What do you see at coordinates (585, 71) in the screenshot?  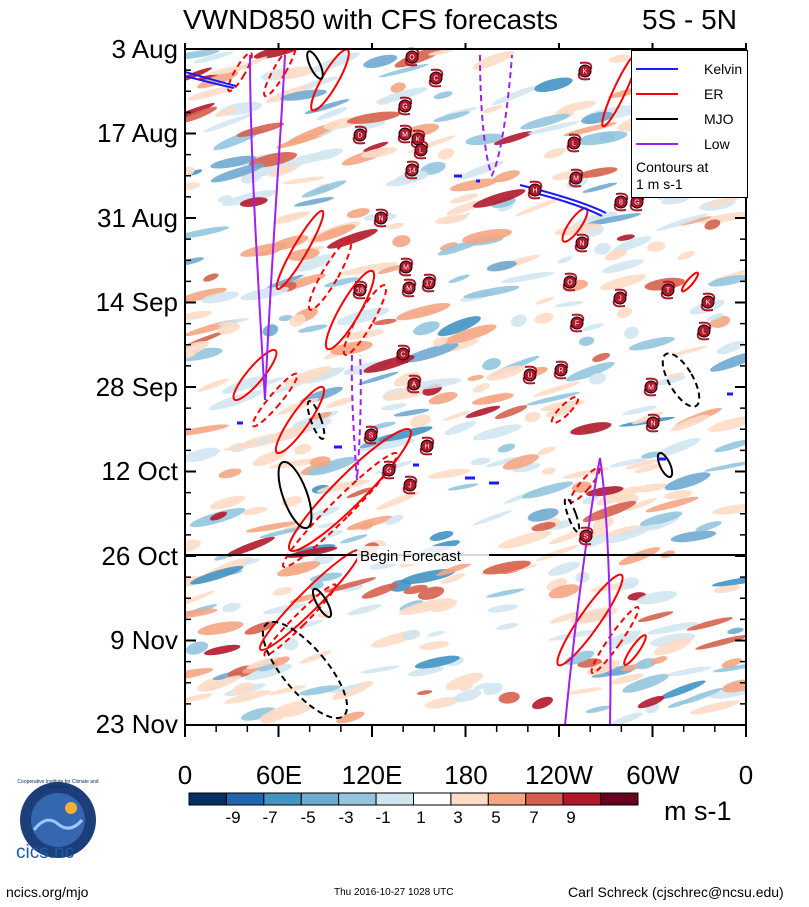 I see `storm-marker: K` at bounding box center [585, 71].